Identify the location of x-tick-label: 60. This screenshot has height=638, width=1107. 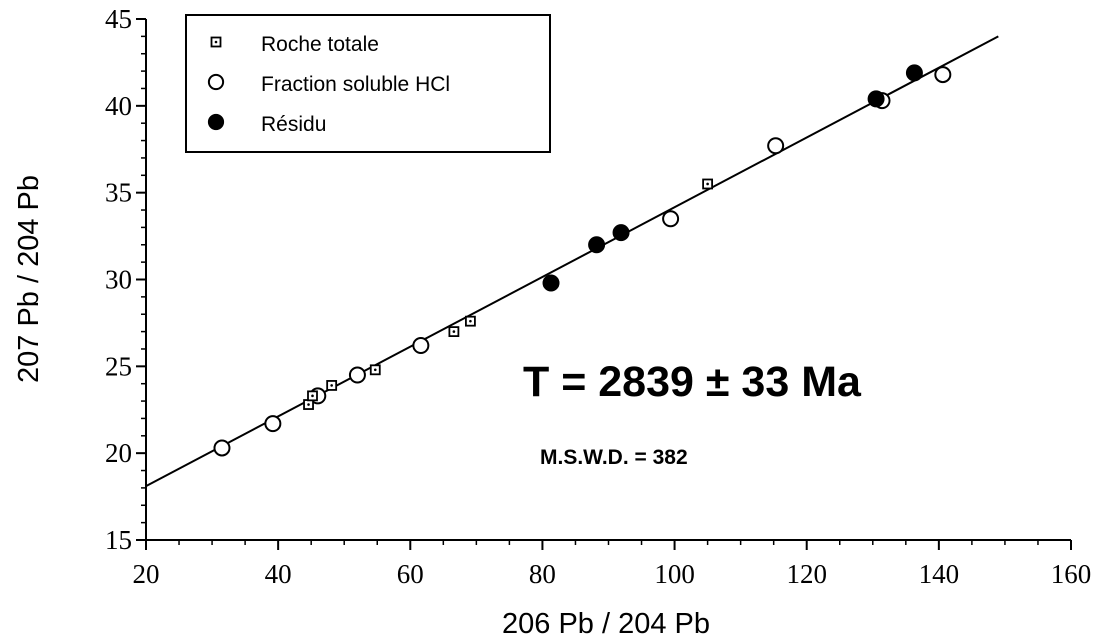
(410, 574).